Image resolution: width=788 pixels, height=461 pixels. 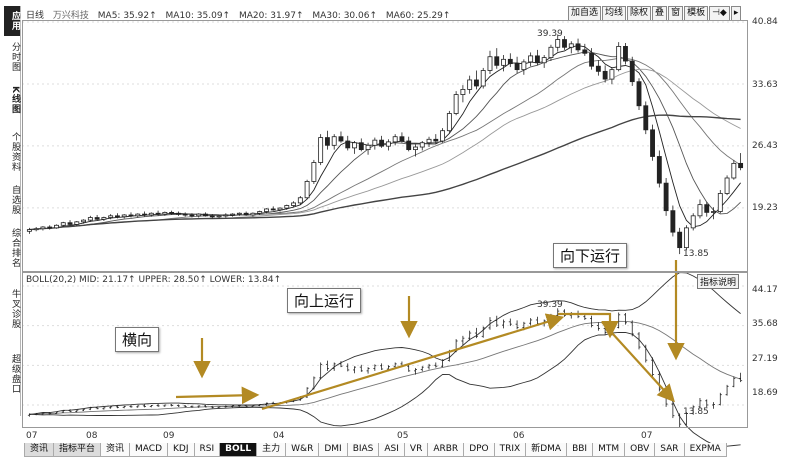 I want to click on indicator-tab: DPO, so click(x=479, y=450).